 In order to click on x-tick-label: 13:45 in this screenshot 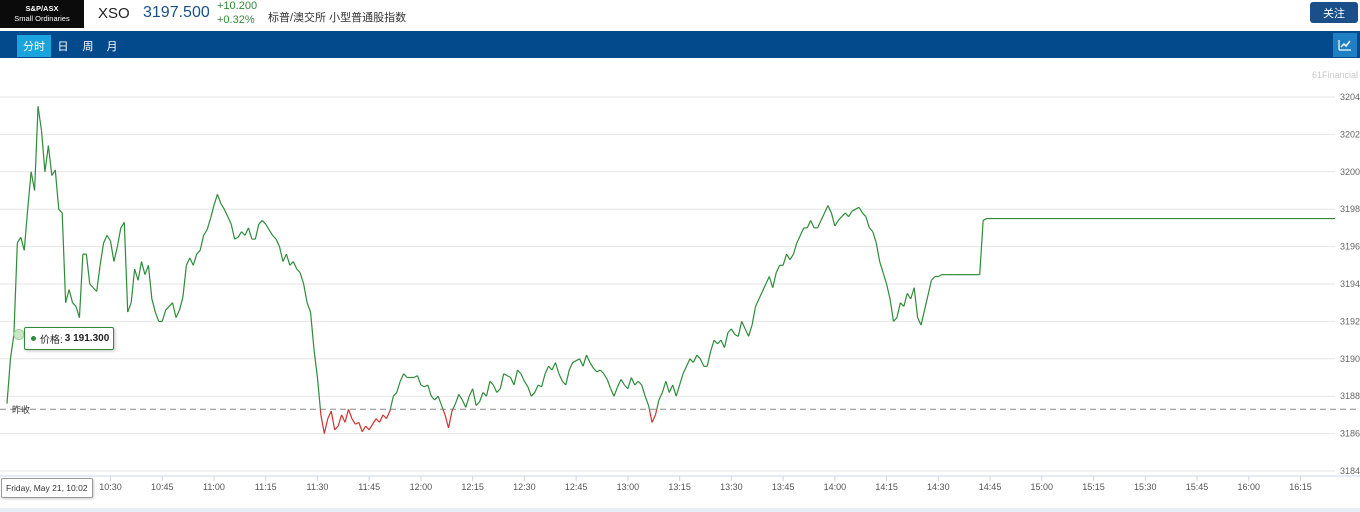, I will do `click(783, 487)`.